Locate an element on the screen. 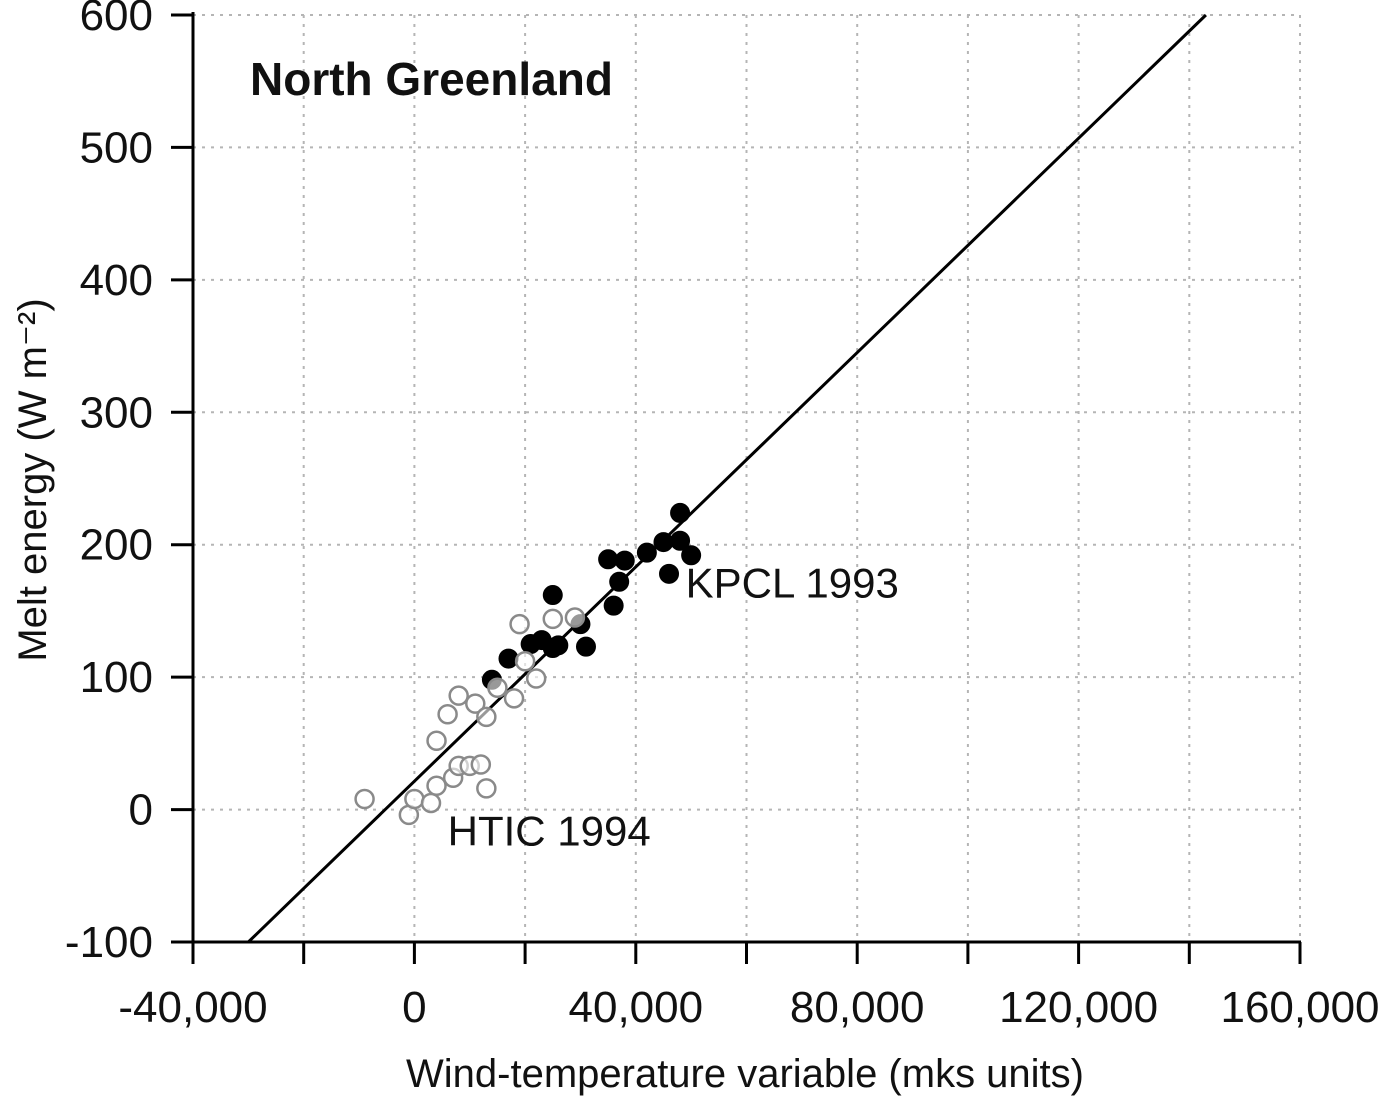  x-tick-label: 0 is located at coordinates (414, 1007).